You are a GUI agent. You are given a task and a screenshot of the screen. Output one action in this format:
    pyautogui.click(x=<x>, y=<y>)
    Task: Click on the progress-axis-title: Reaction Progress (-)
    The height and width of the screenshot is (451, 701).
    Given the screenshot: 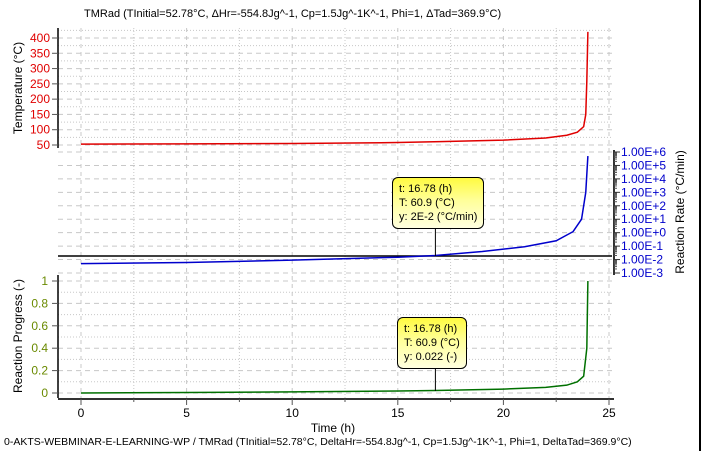 What is the action you would take?
    pyautogui.click(x=18, y=336)
    